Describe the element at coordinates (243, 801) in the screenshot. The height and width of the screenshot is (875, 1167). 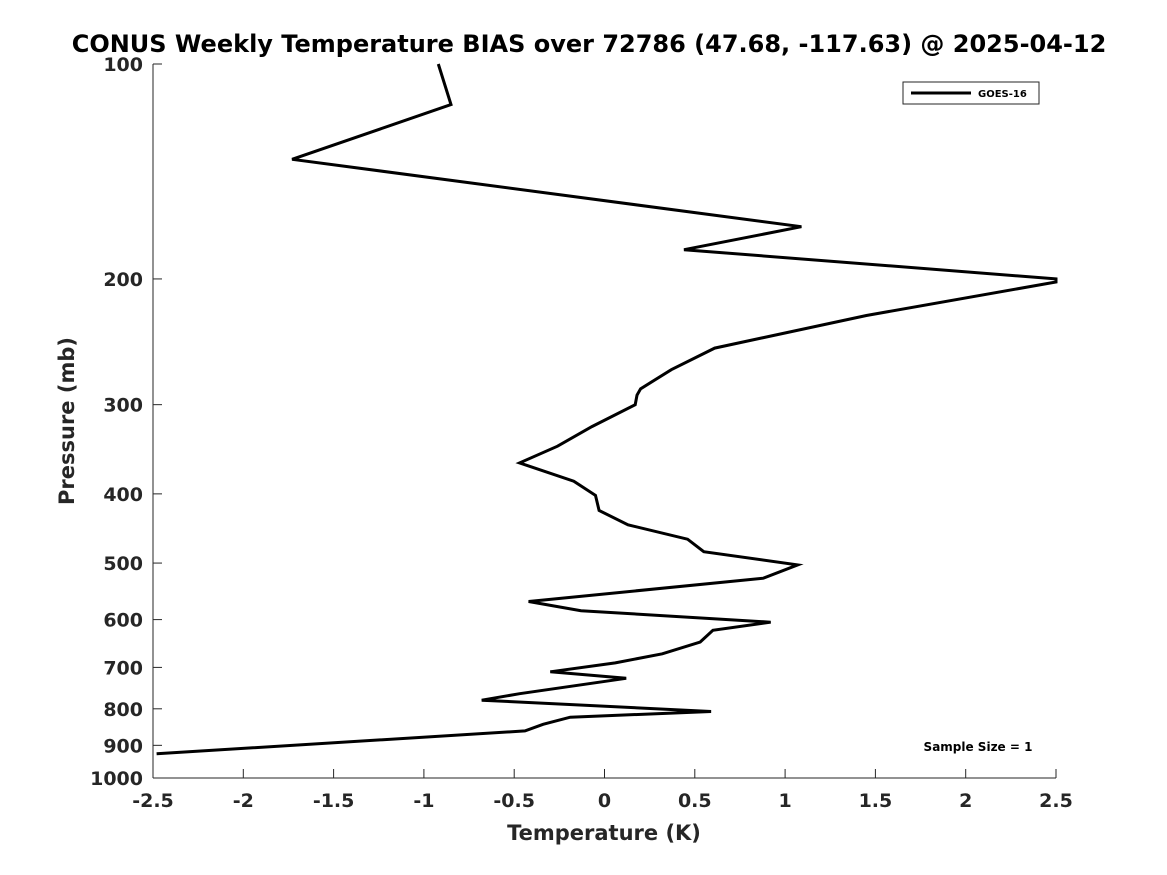
I see `x-tick-label: -2` at that location.